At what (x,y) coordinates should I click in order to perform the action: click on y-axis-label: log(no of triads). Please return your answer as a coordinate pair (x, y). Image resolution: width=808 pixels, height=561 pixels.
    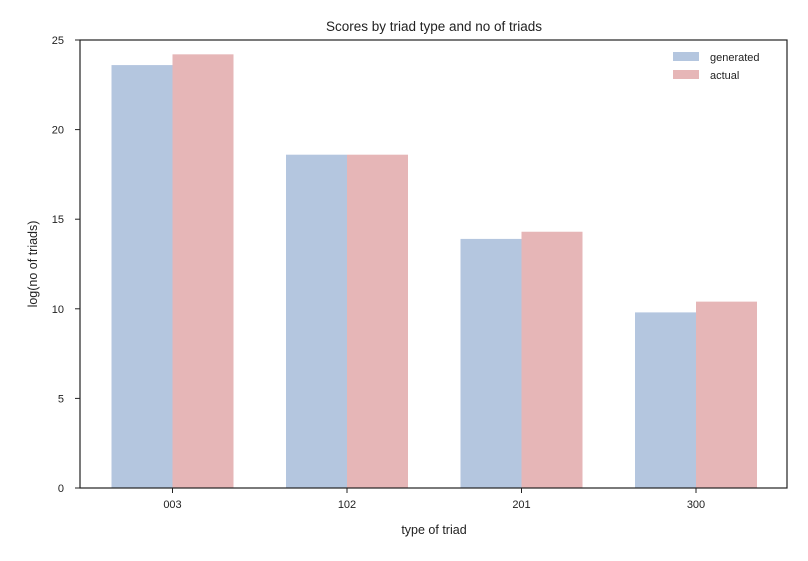
    Looking at the image, I should click on (33, 264).